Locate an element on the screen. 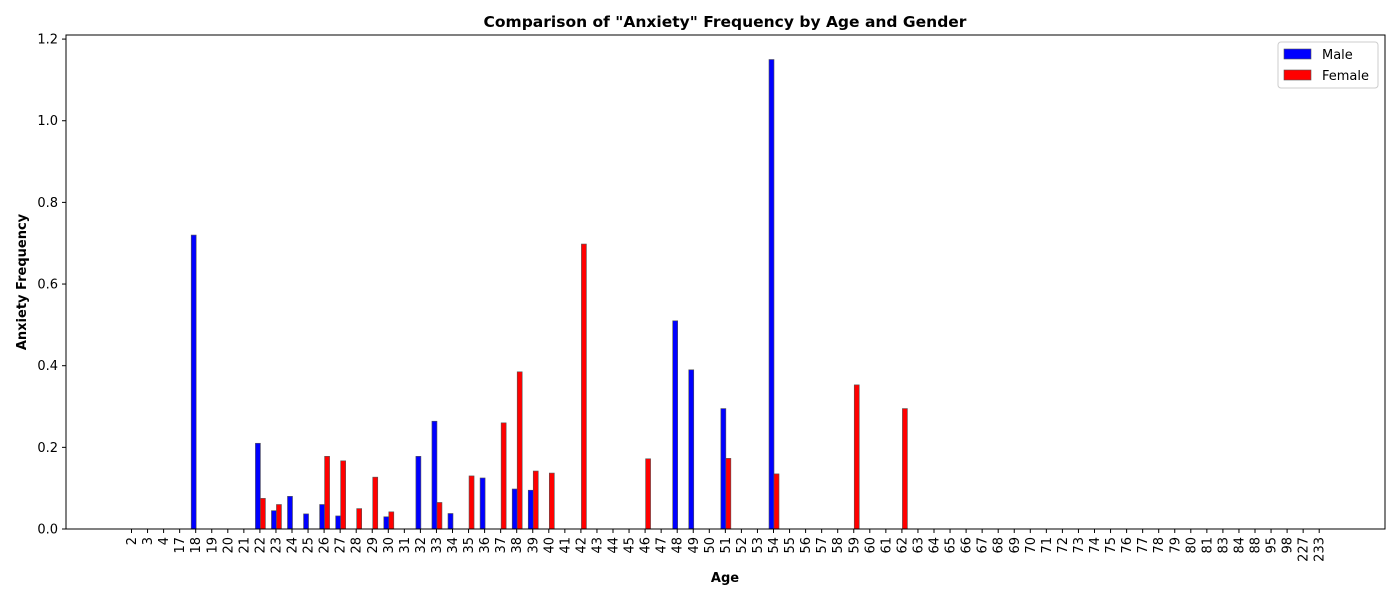 The width and height of the screenshot is (1400, 604). x-tick-label: 64 is located at coordinates (935, 545).